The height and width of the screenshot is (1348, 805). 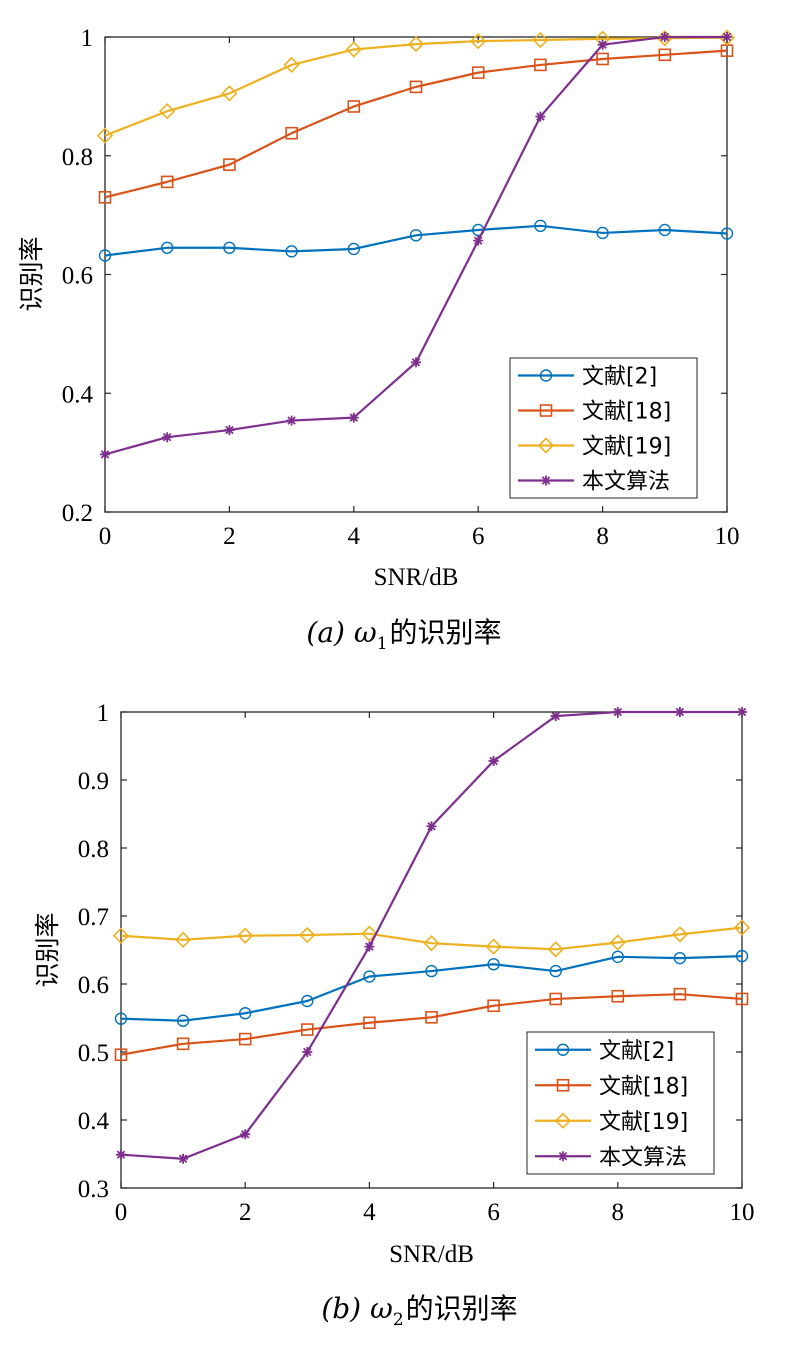 What do you see at coordinates (105, 536) in the screenshot?
I see `x-tick-label: 0` at bounding box center [105, 536].